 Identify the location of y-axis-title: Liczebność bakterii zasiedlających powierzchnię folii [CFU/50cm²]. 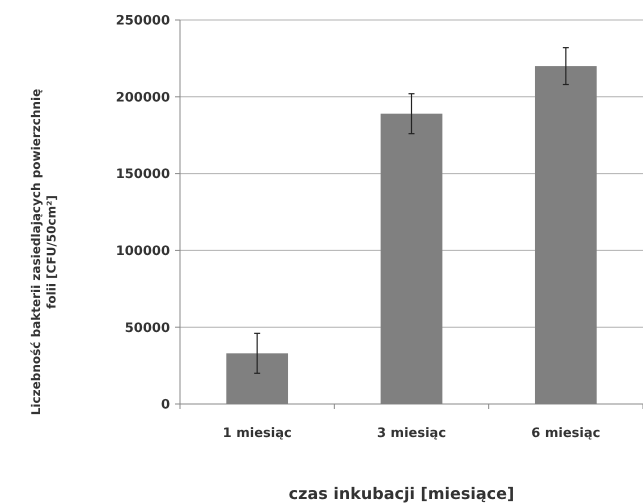
(44, 252).